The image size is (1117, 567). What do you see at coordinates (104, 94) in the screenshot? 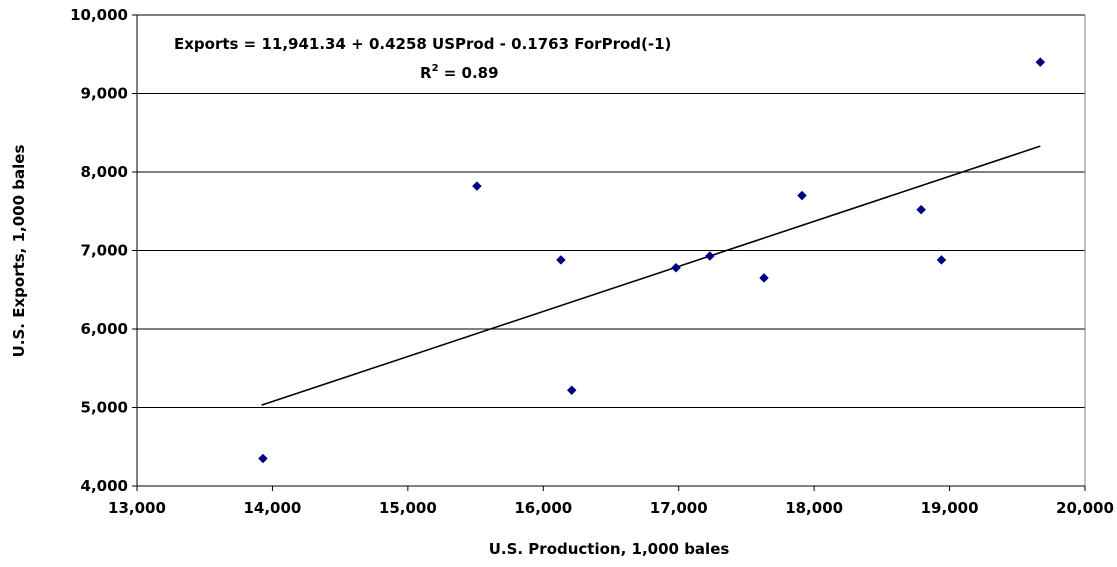
I see `y-tick-label: 9,000` at bounding box center [104, 94].